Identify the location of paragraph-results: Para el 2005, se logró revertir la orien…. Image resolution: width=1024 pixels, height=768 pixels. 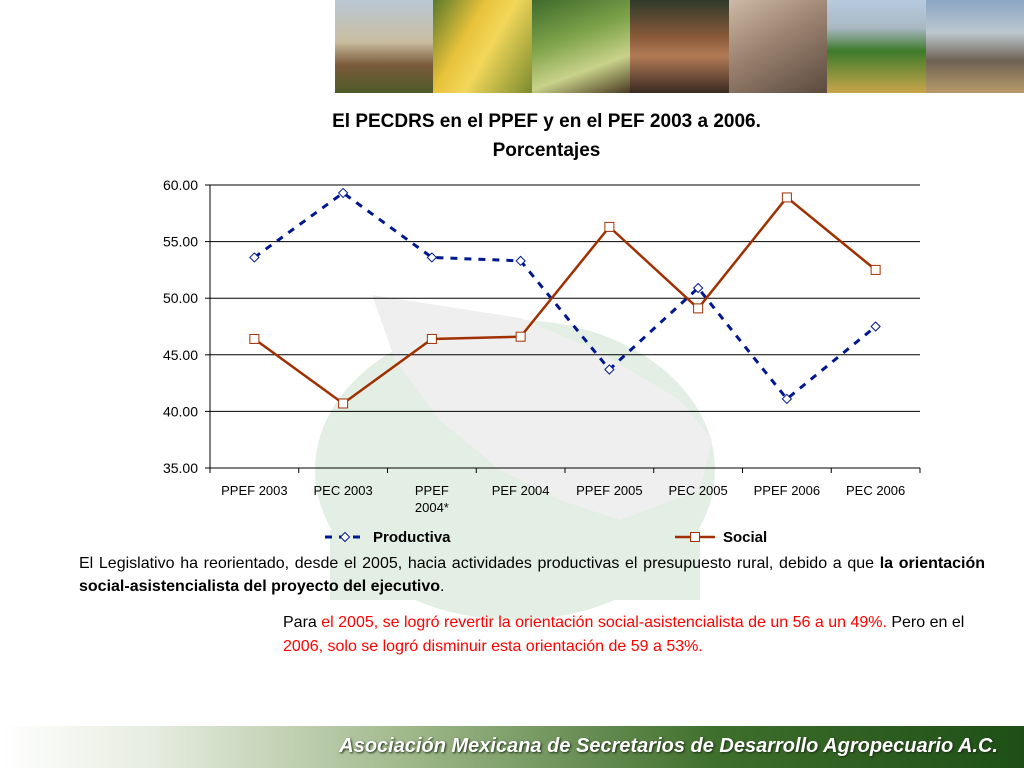
(639, 635).